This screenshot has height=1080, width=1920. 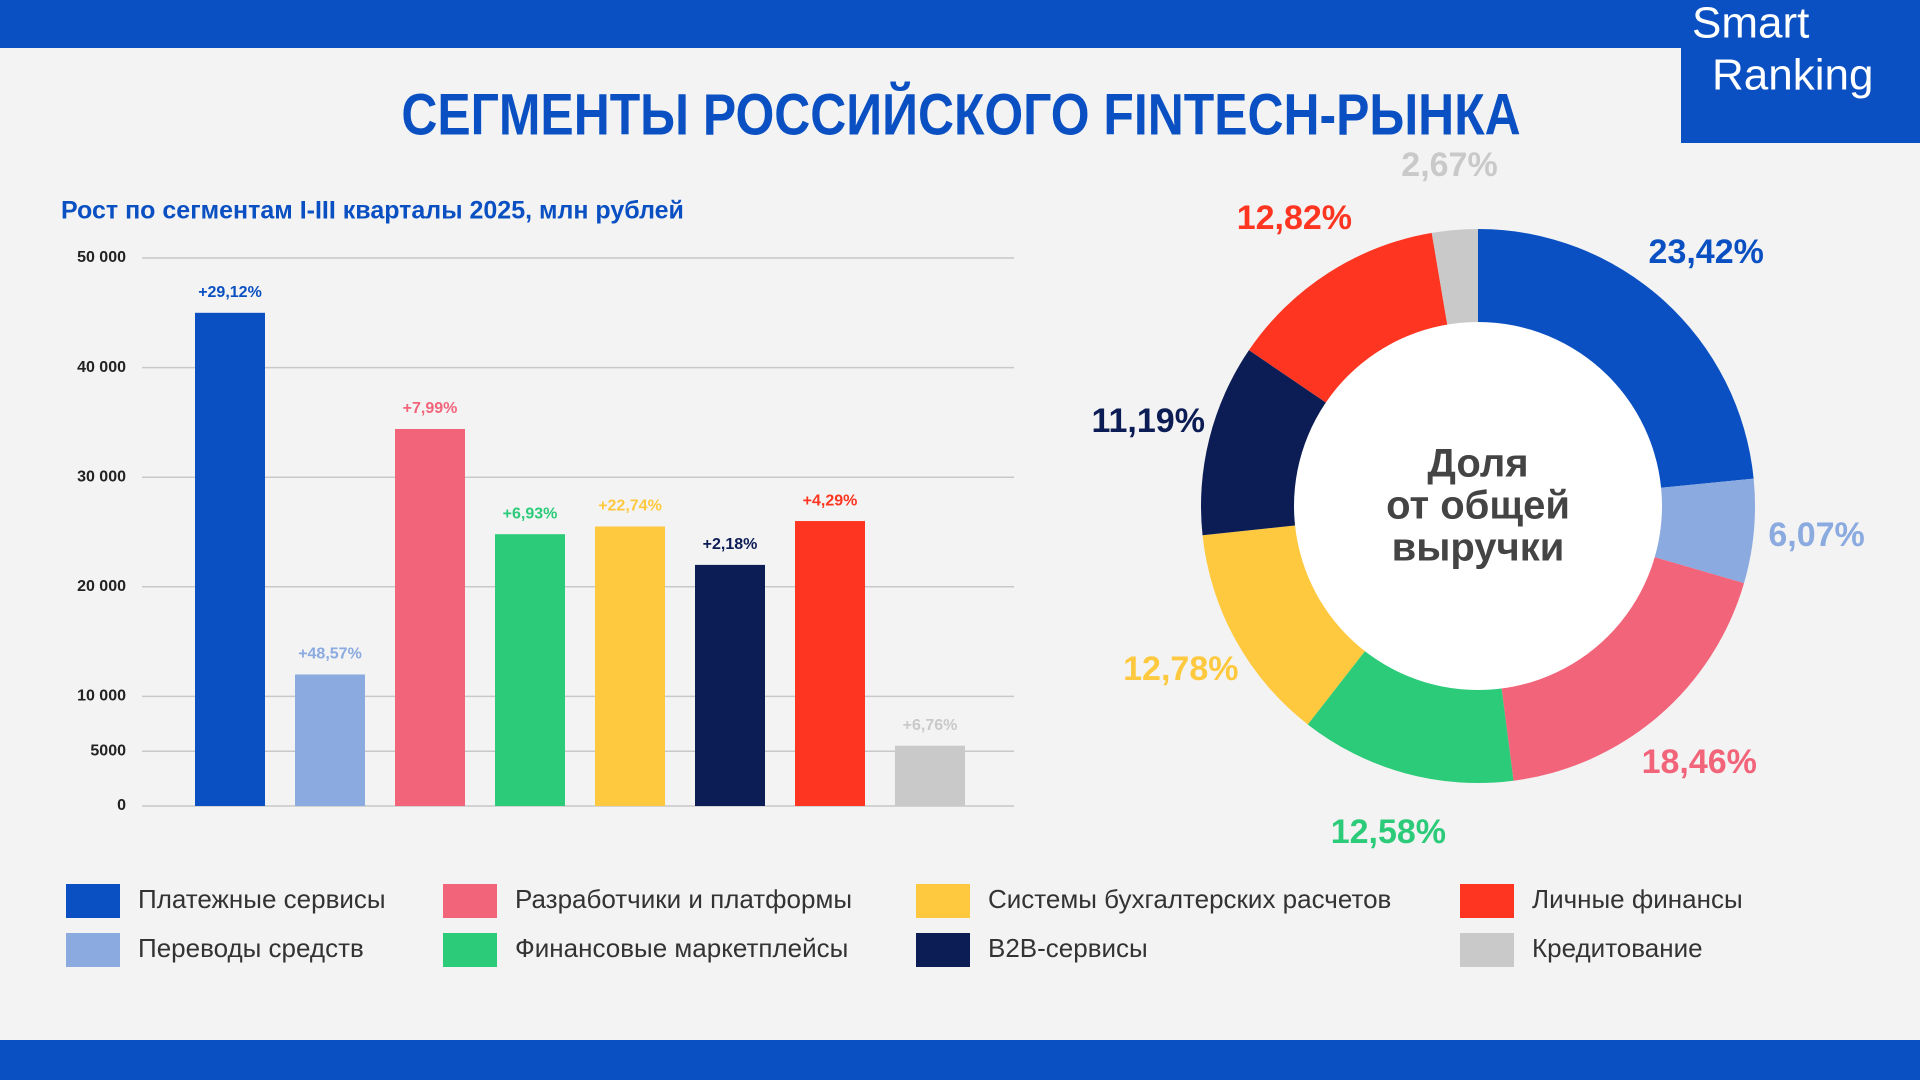 What do you see at coordinates (1816, 535) in the screenshot?
I see `slice-label: 6,07%` at bounding box center [1816, 535].